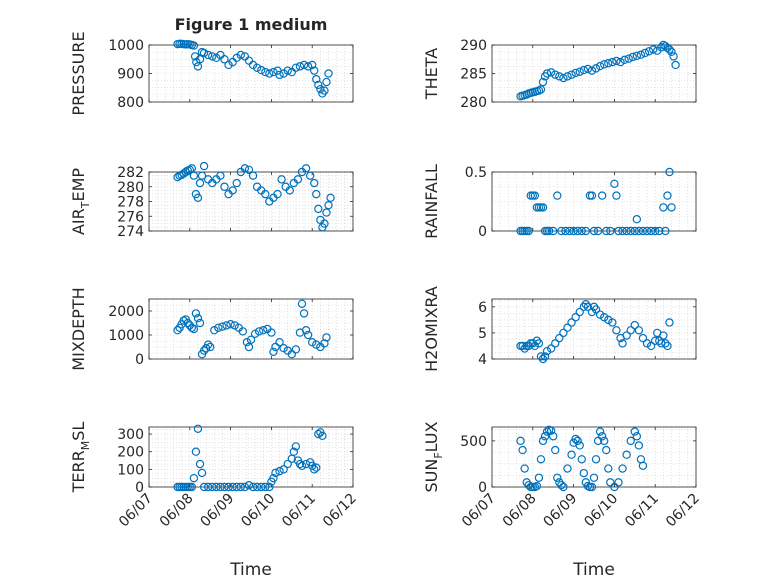  What do you see at coordinates (559, 329) in the screenshot?
I see `subplot-6: 4 5 6 H2OMIXRA` at bounding box center [559, 329].